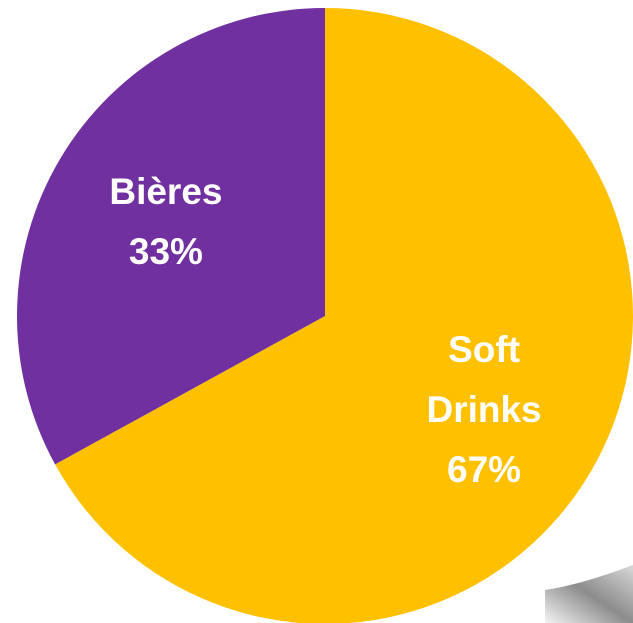 The height and width of the screenshot is (623, 633). What do you see at coordinates (165, 251) in the screenshot?
I see `value-label: 33%` at bounding box center [165, 251].